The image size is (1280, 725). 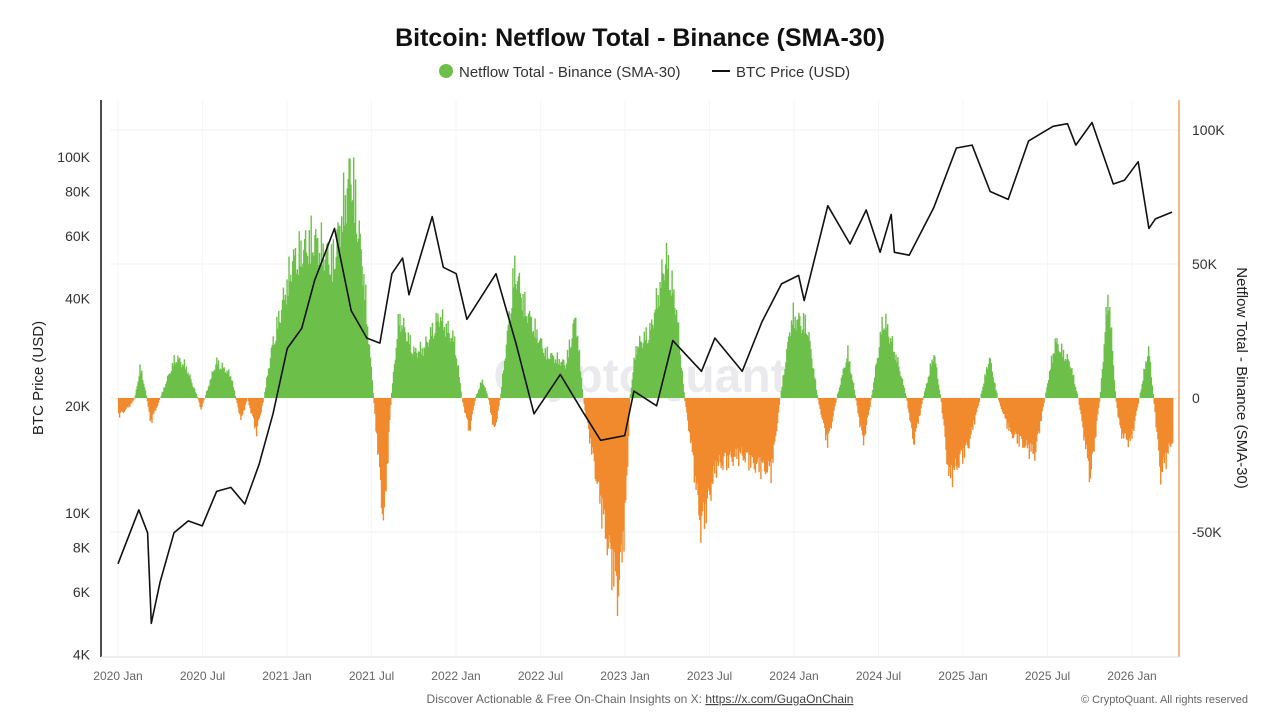 What do you see at coordinates (78, 236) in the screenshot?
I see `left-tick-label: 60K` at bounding box center [78, 236].